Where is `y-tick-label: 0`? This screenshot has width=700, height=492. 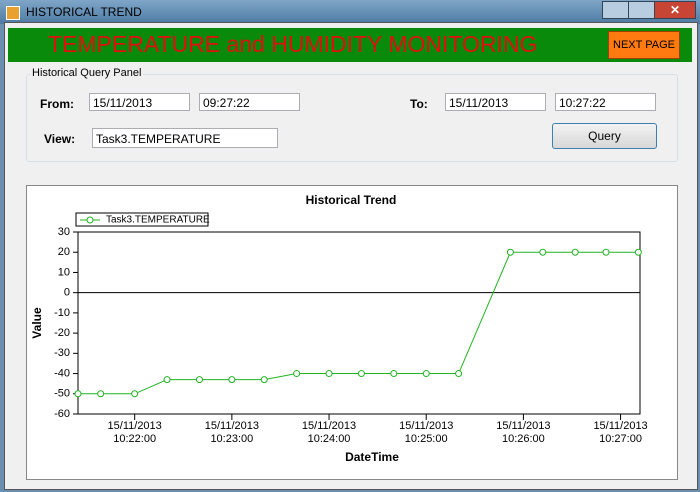 y-tick-label: 0 is located at coordinates (67, 293).